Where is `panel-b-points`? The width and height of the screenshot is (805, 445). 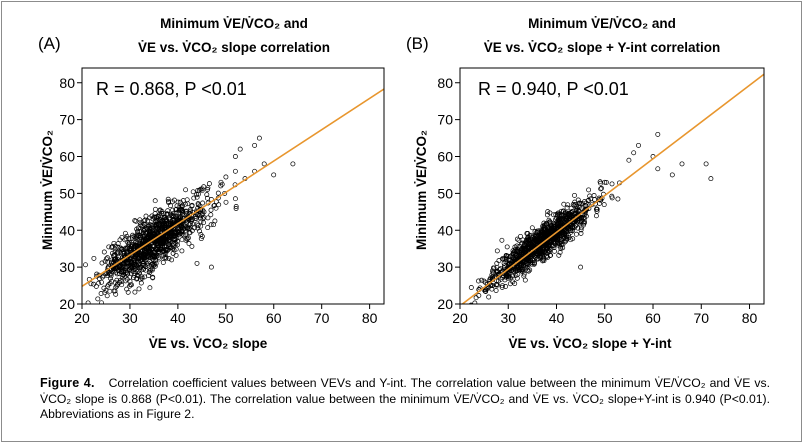 panel-b-points is located at coordinates (591, 217).